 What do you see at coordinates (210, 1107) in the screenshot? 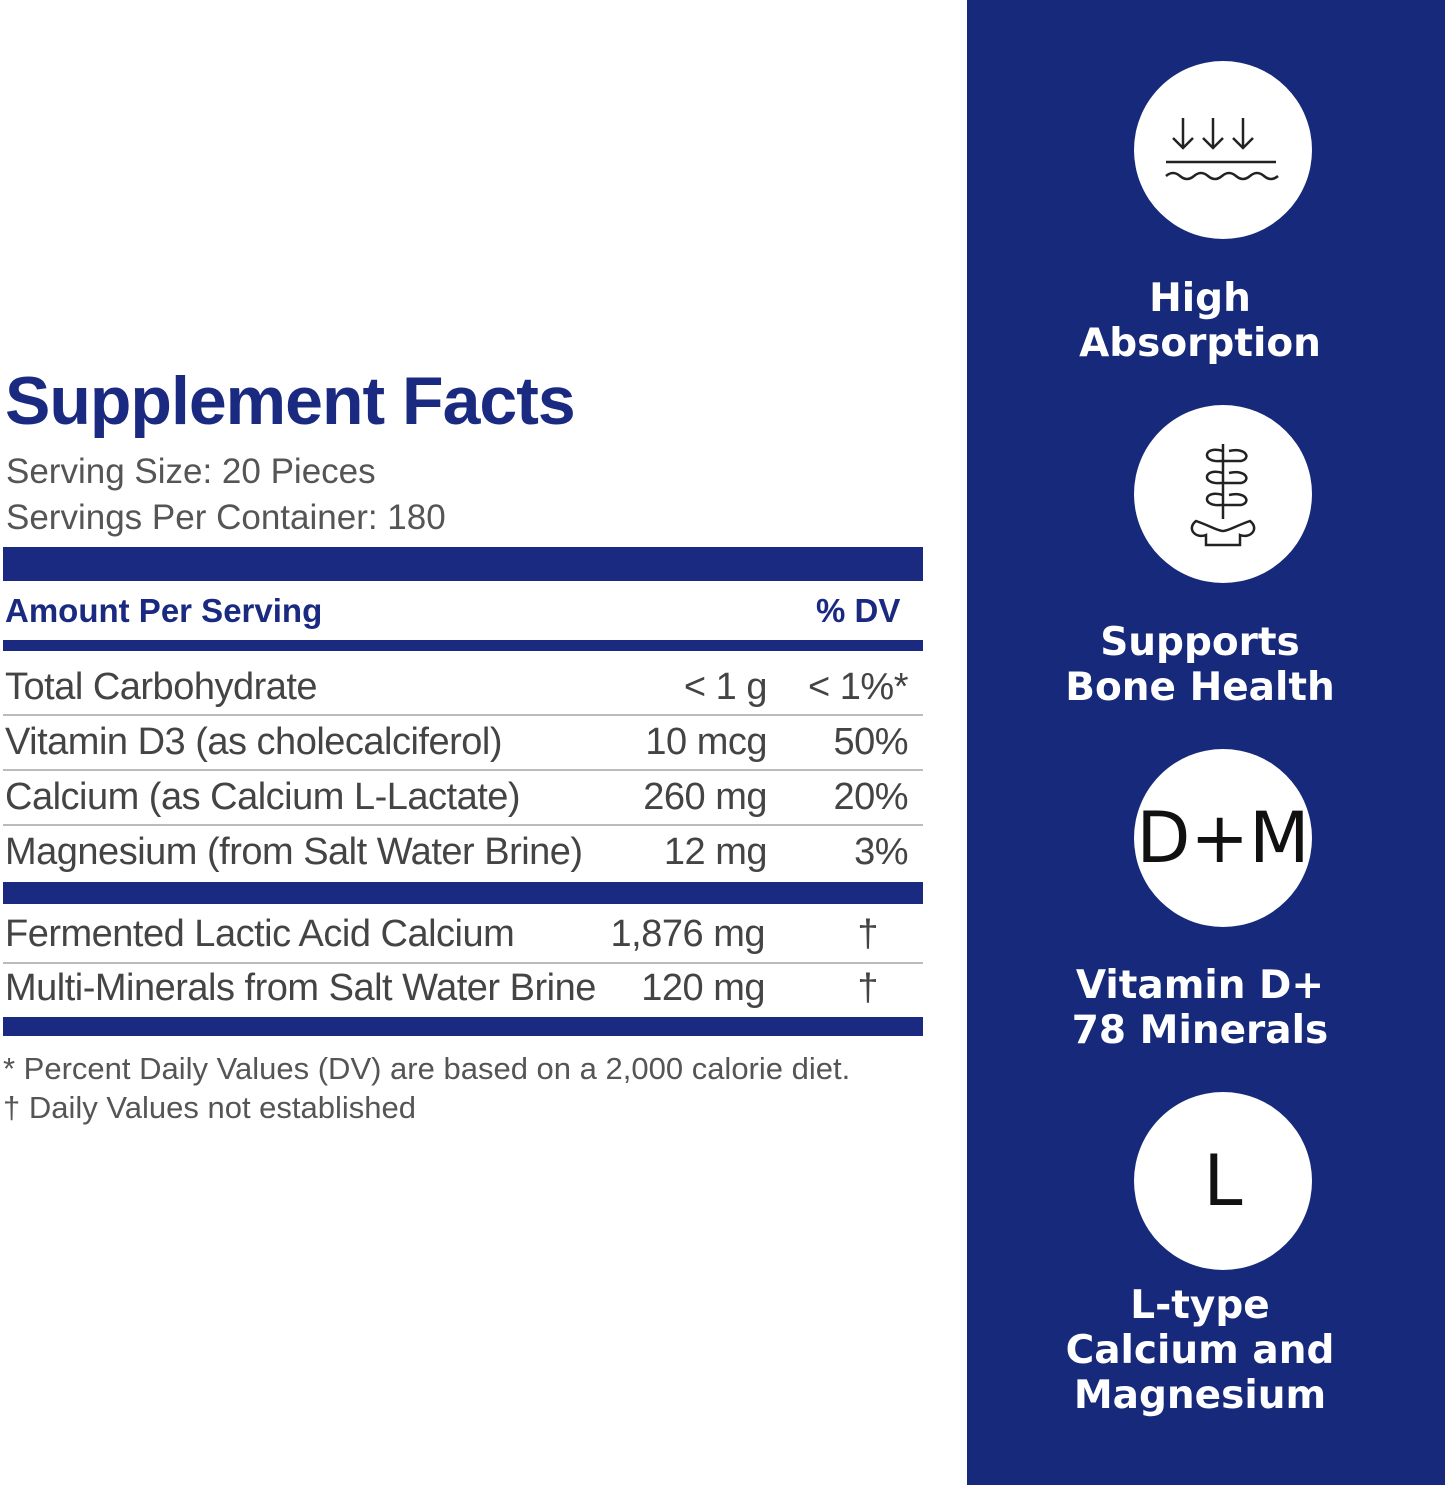
I see `footnote-dagger: † Daily Values not established` at bounding box center [210, 1107].